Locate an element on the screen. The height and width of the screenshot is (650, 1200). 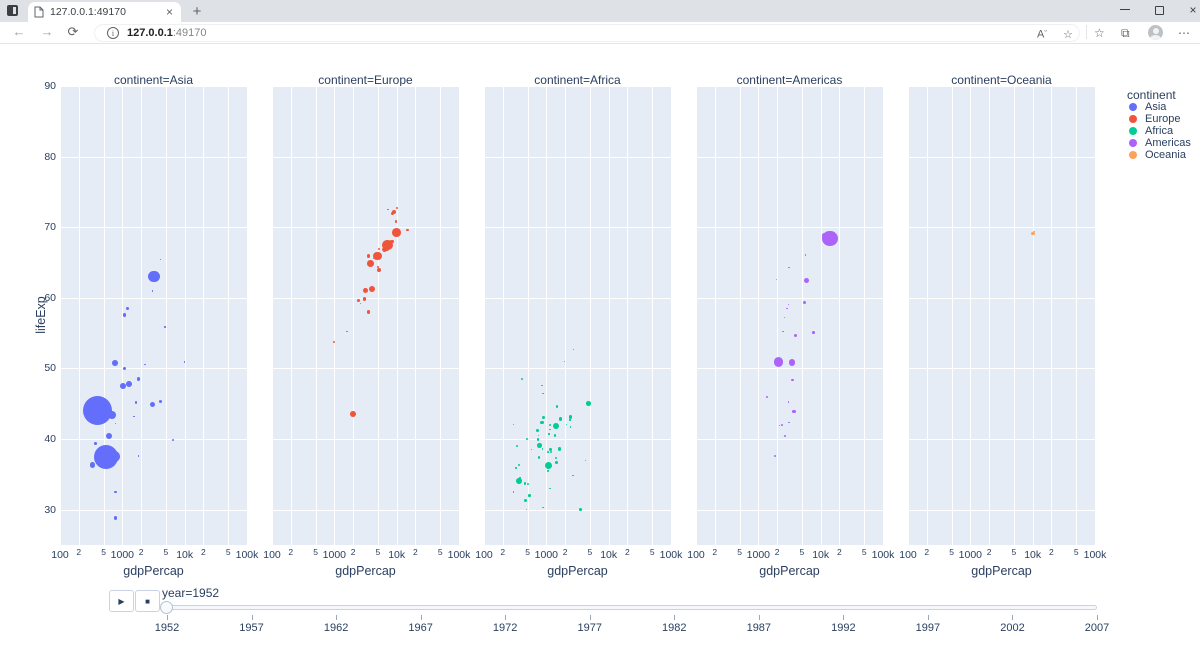
slider-tick-label: 1997 is located at coordinates (928, 628).